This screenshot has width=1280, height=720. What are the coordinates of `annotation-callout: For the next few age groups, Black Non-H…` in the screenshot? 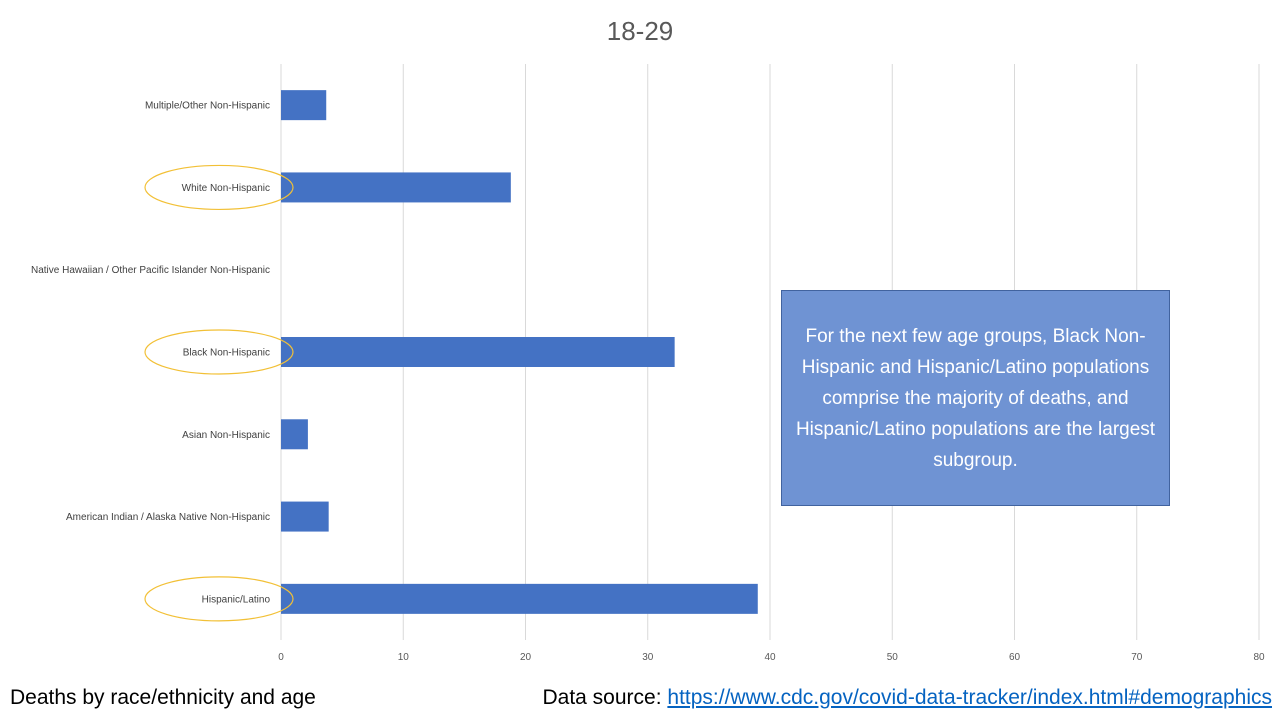 It's located at (975, 398).